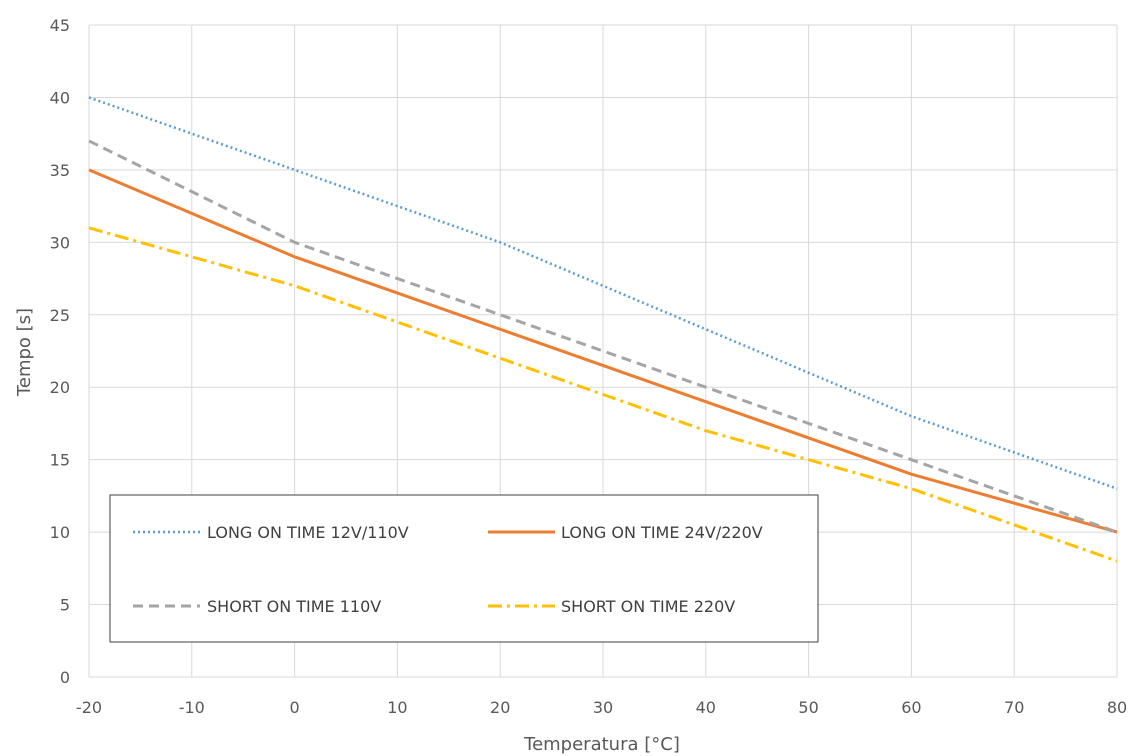 The height and width of the screenshot is (756, 1132). I want to click on x-tick-label: -10, so click(192, 707).